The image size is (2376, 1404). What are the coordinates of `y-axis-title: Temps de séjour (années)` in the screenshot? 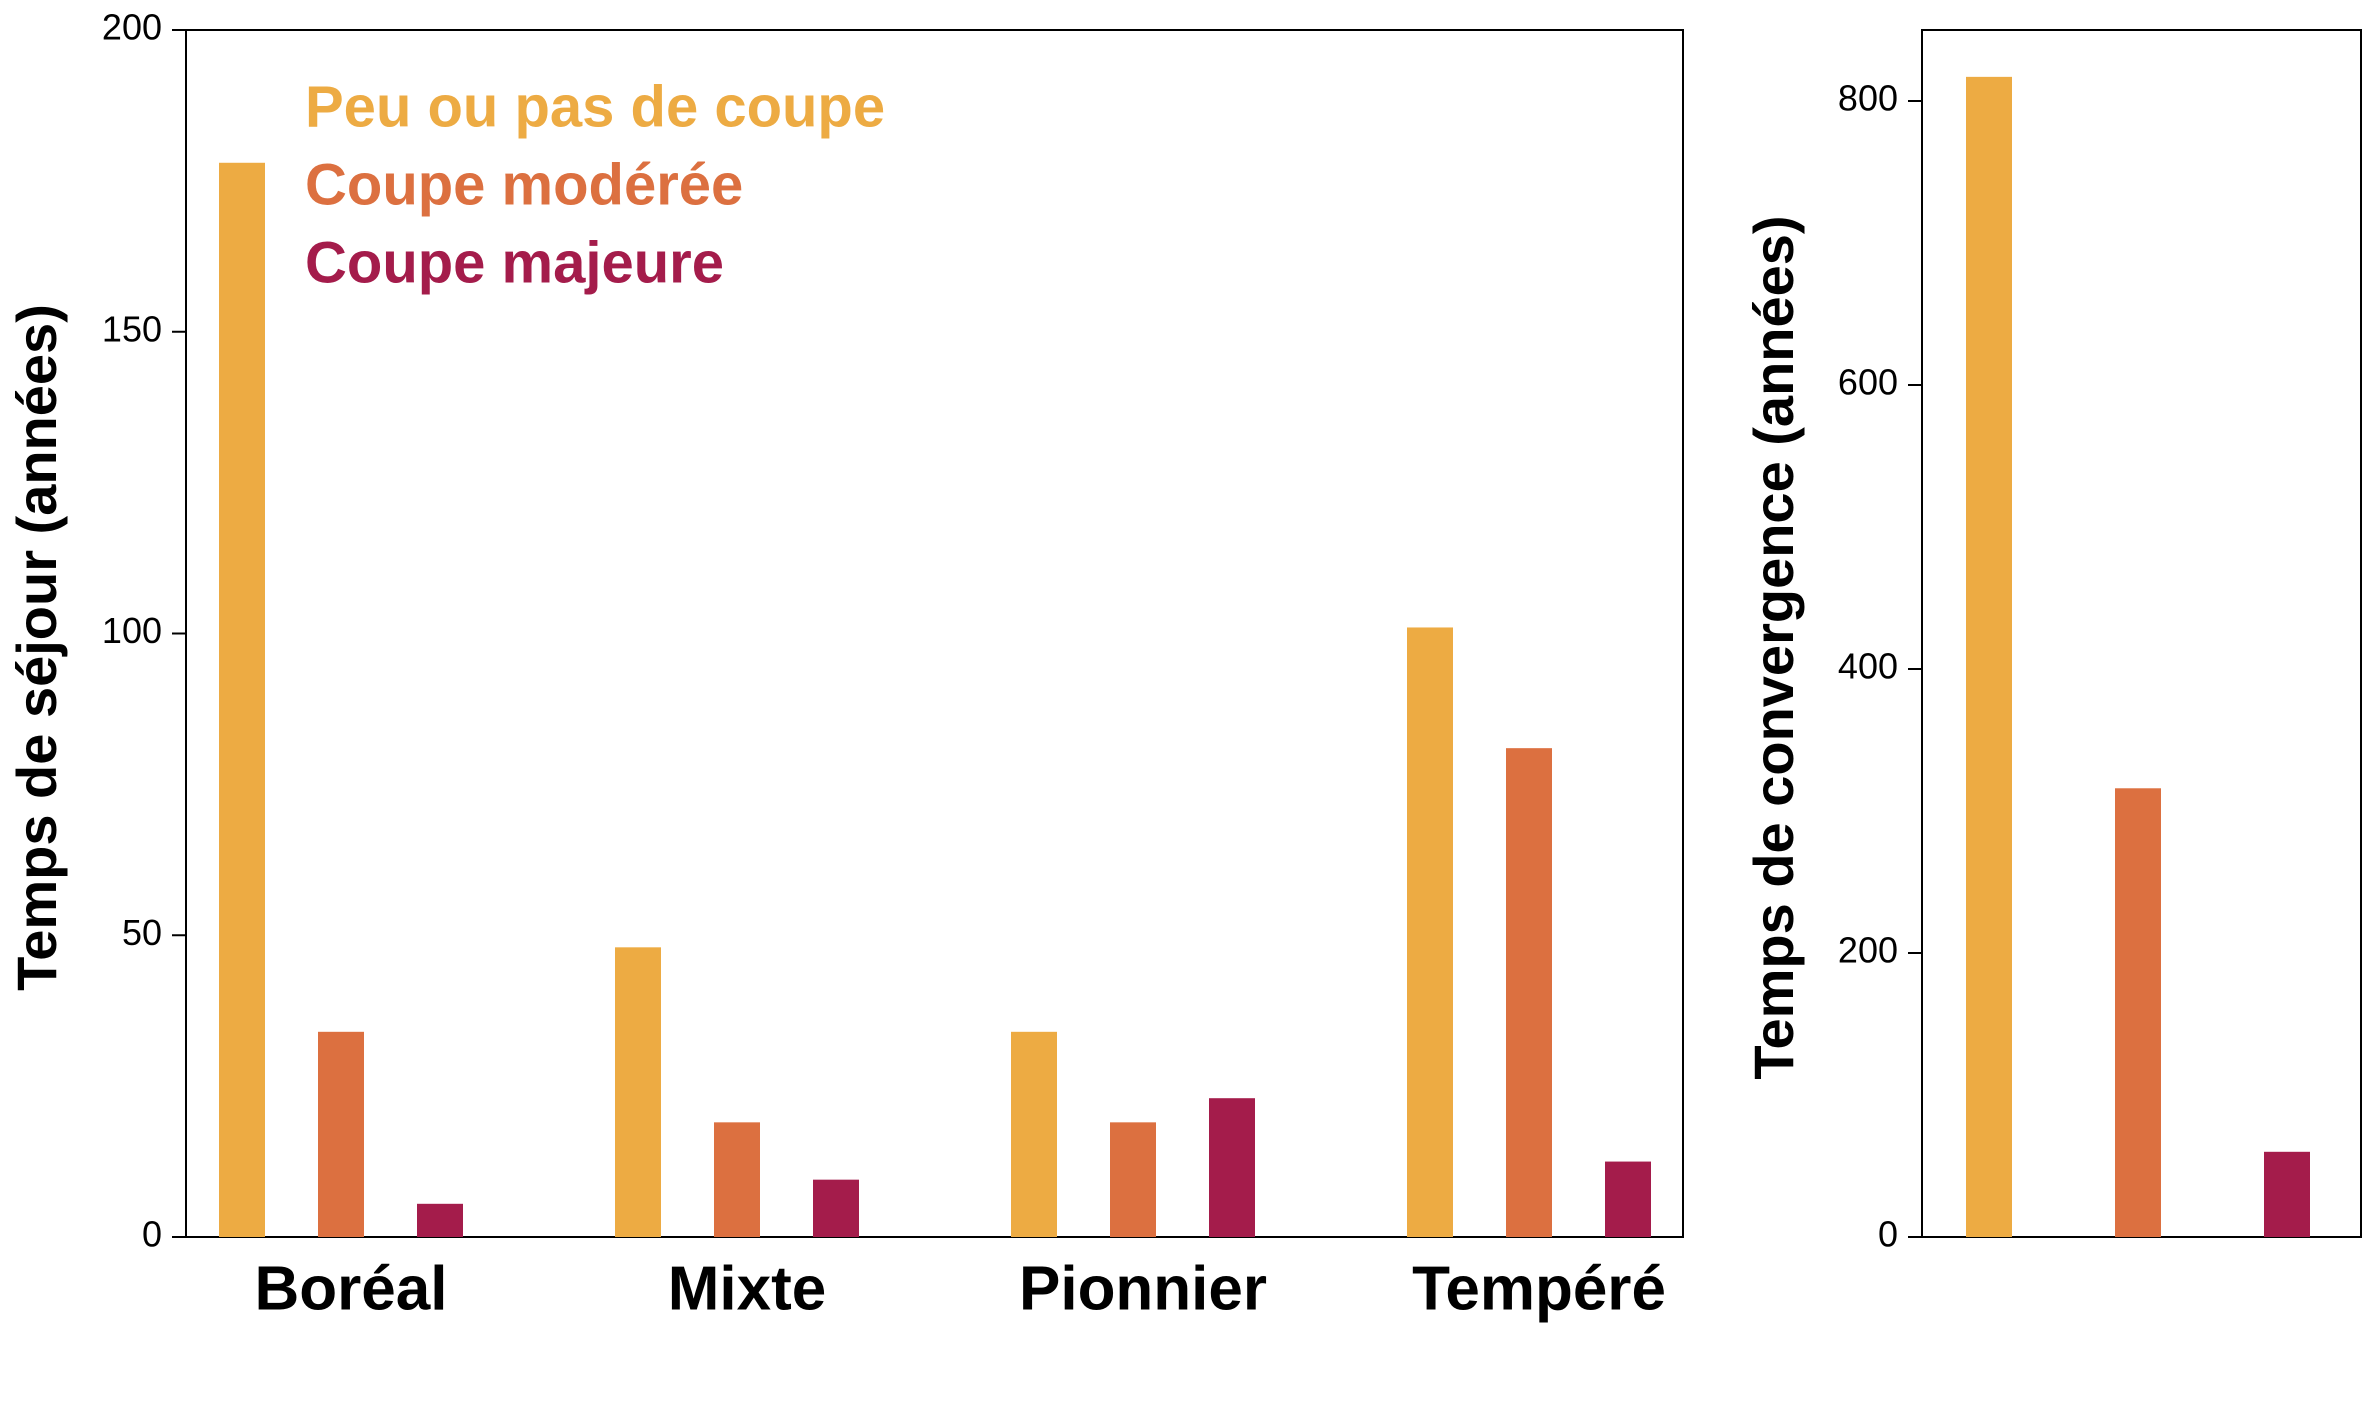 It's located at (36, 647).